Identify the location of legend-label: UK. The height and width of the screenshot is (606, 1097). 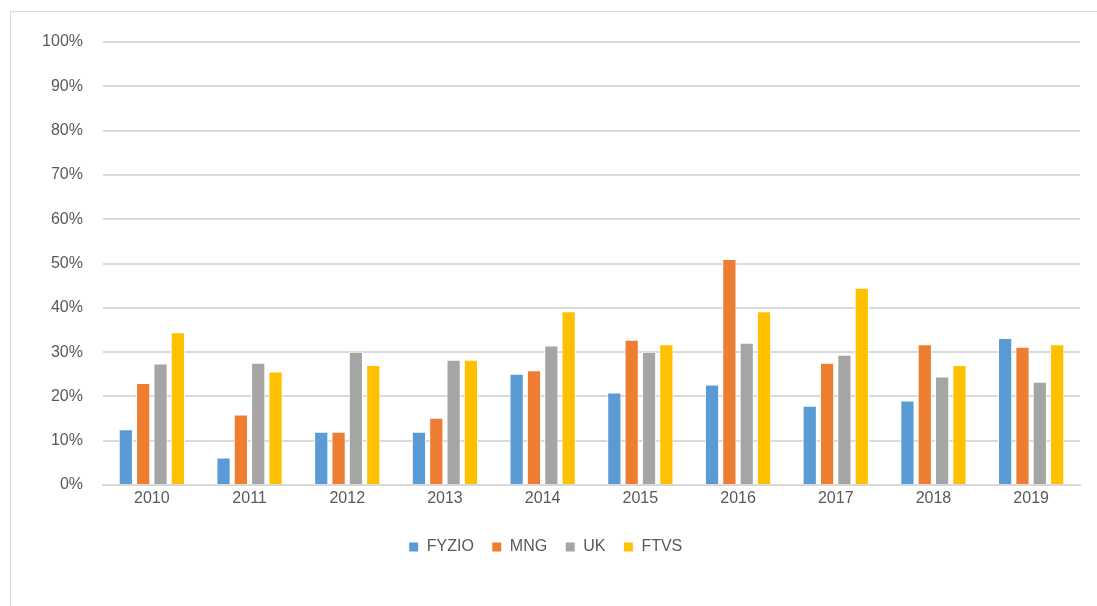
(594, 546).